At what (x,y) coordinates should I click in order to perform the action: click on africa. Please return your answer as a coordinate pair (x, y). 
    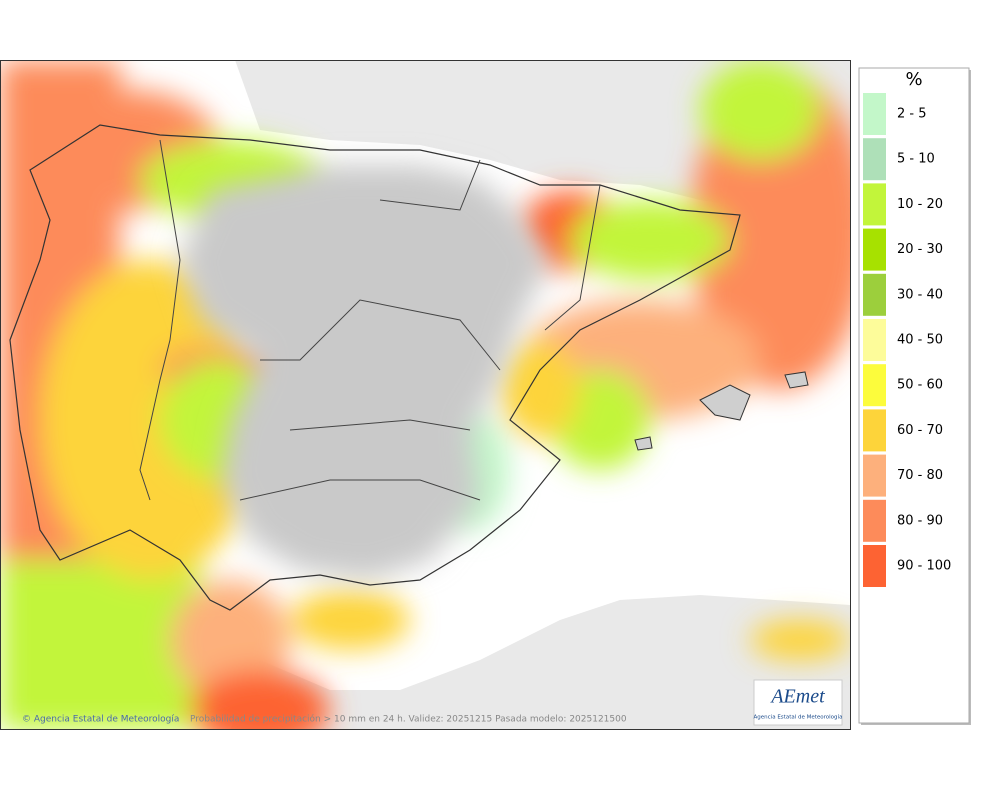
    Looking at the image, I should click on (540, 662).